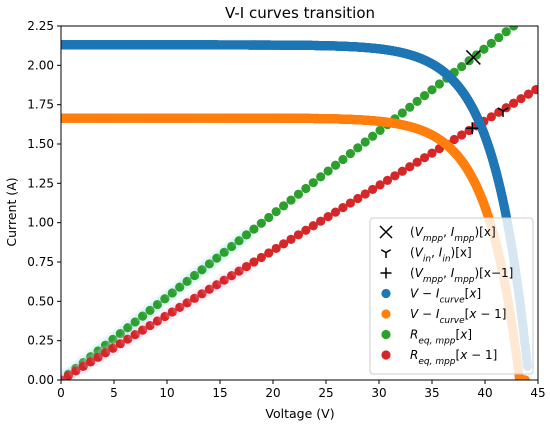 The width and height of the screenshot is (550, 426). Describe the element at coordinates (441, 255) in the screenshot. I see `legend-label: (Vin, Iin)[x]` at that location.